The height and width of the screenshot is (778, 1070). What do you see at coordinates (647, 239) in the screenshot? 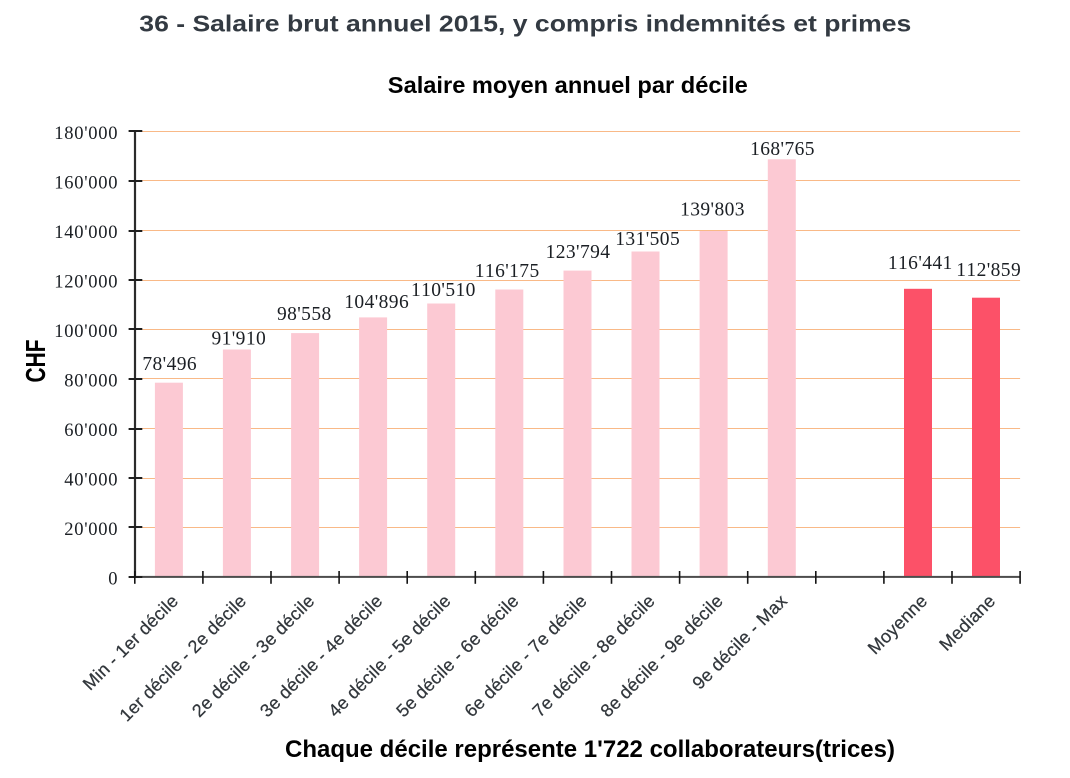
I see `svg-text: 131'505` at bounding box center [647, 239].